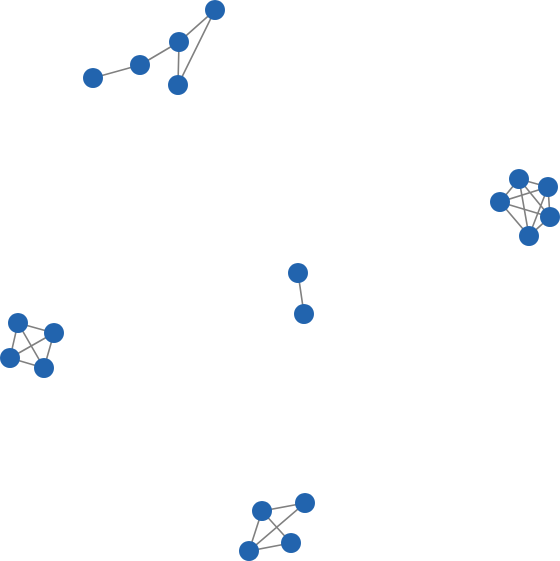 This screenshot has height=561, width=560. What do you see at coordinates (18, 323) in the screenshot?
I see `node-d1` at bounding box center [18, 323].